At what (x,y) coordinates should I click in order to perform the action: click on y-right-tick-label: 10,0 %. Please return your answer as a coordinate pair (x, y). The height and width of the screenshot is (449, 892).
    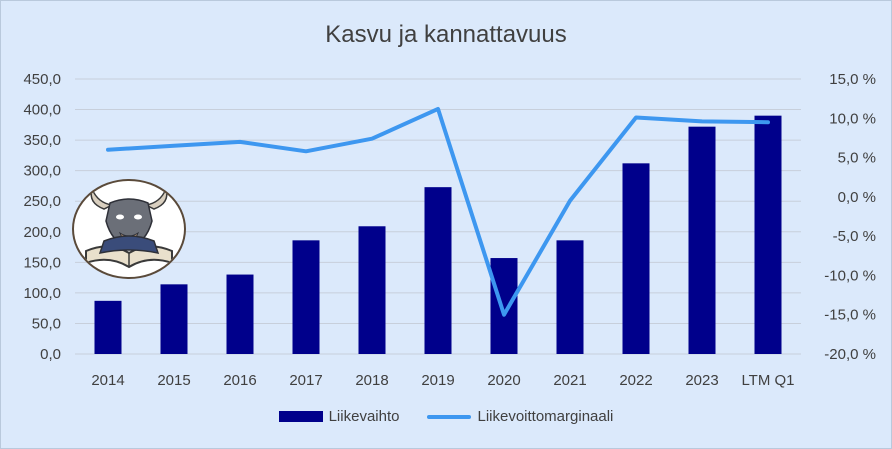
    Looking at the image, I should click on (852, 118).